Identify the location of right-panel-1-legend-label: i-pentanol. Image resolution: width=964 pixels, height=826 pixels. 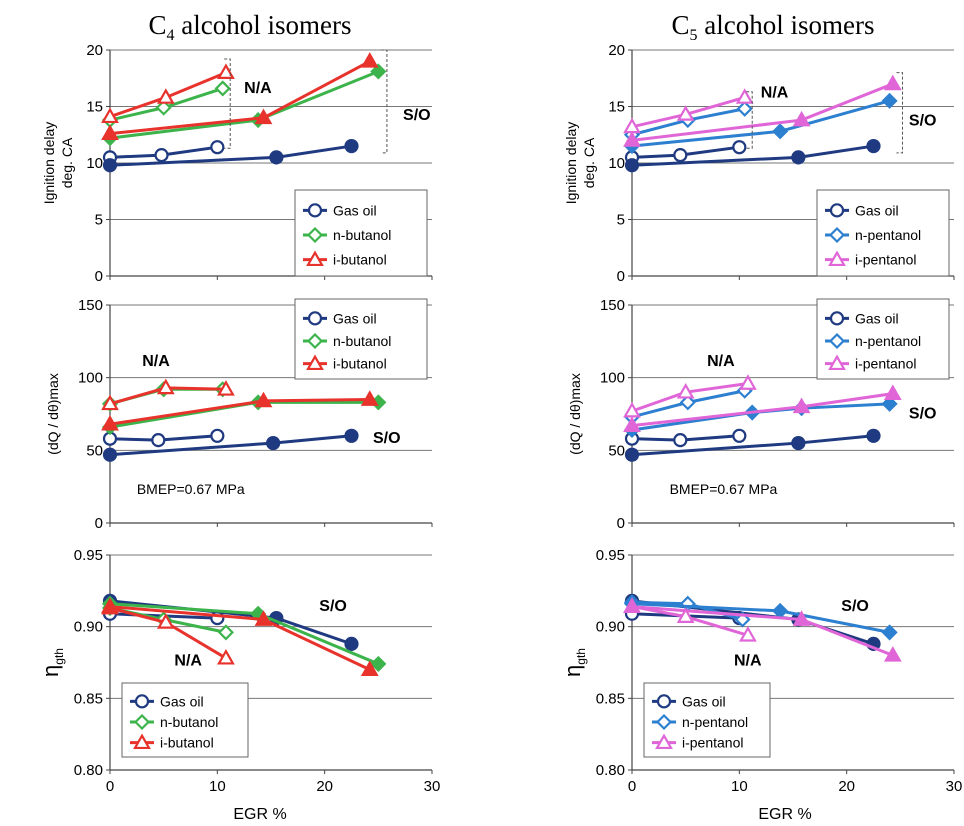
(886, 260).